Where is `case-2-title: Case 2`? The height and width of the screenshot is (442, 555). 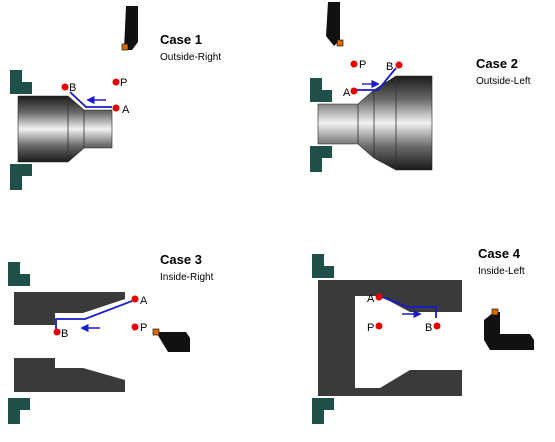 case-2-title: Case 2 is located at coordinates (497, 63).